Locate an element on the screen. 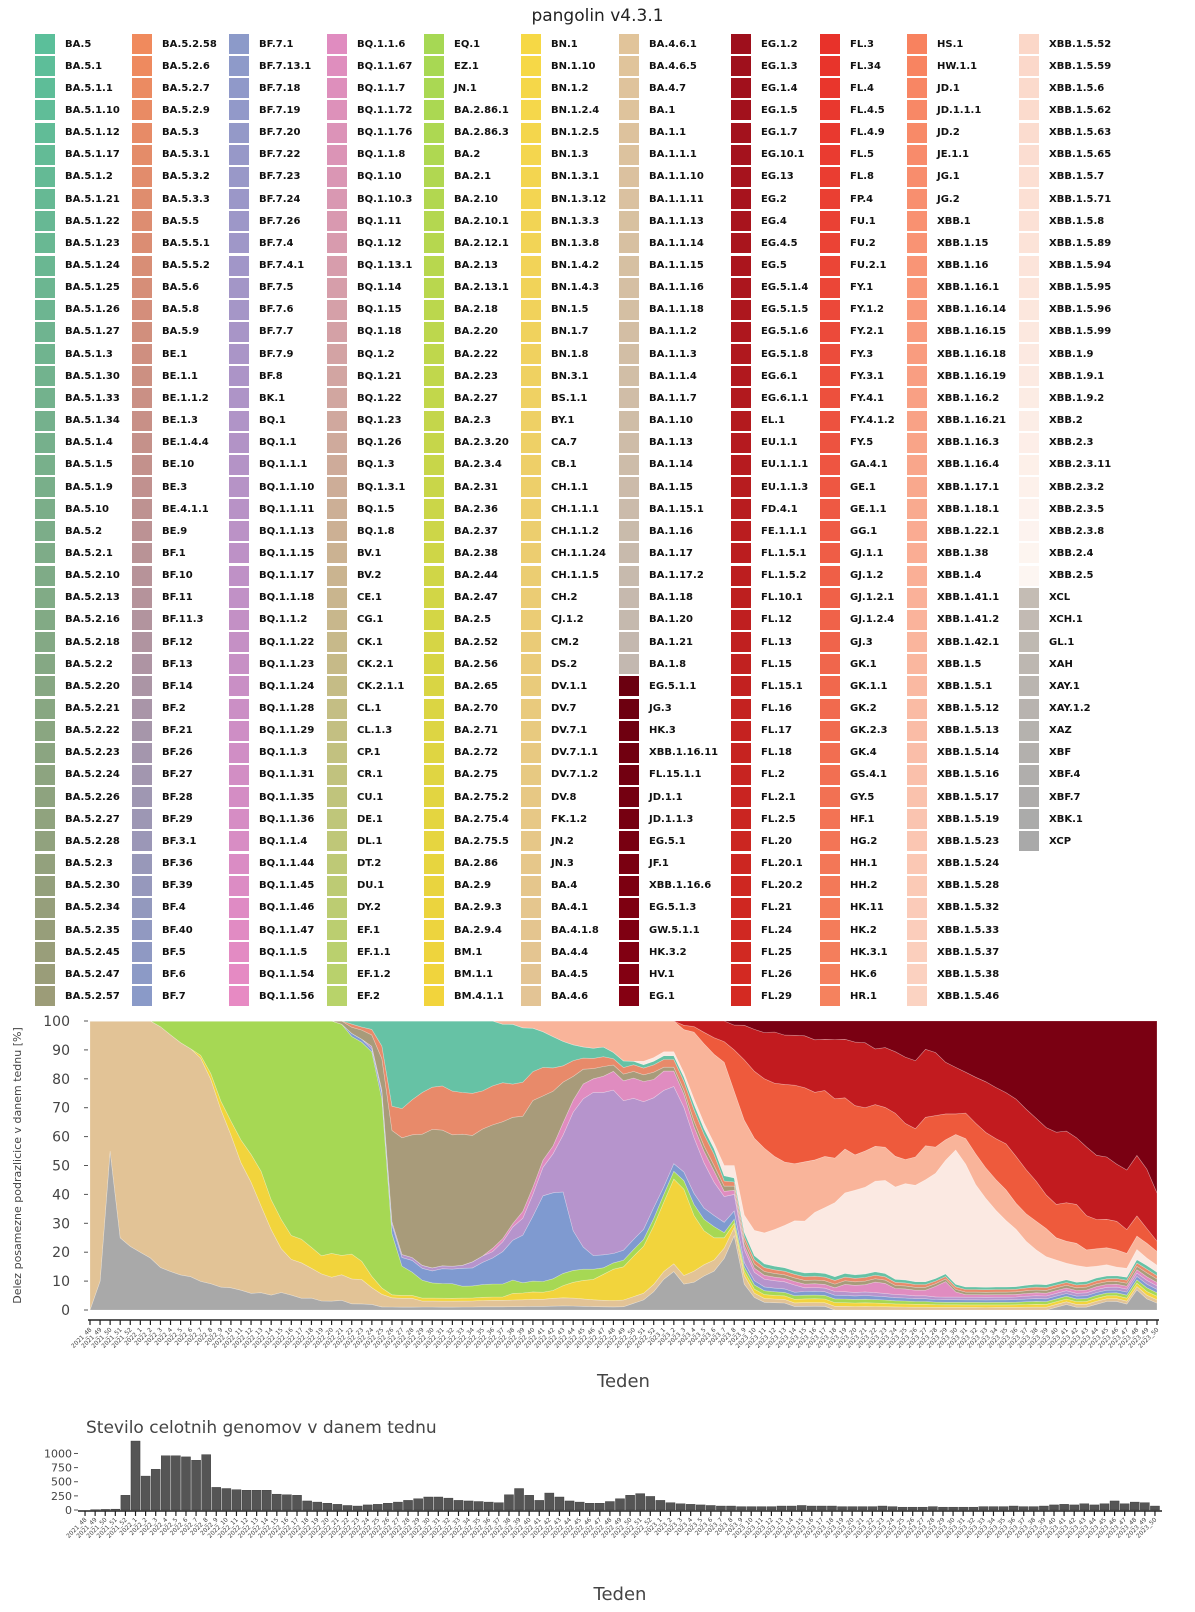  legend-item: EG.6.1.1 is located at coordinates (769, 398).